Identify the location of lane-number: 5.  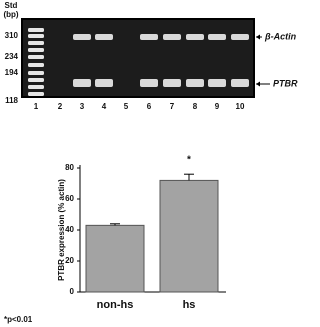
(126, 106).